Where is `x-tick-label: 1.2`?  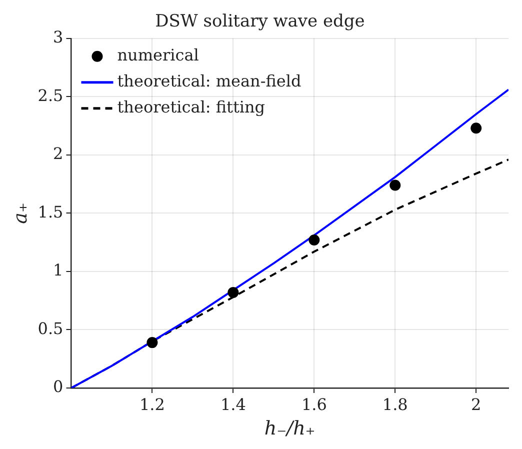 x-tick-label: 1.2 is located at coordinates (152, 404).